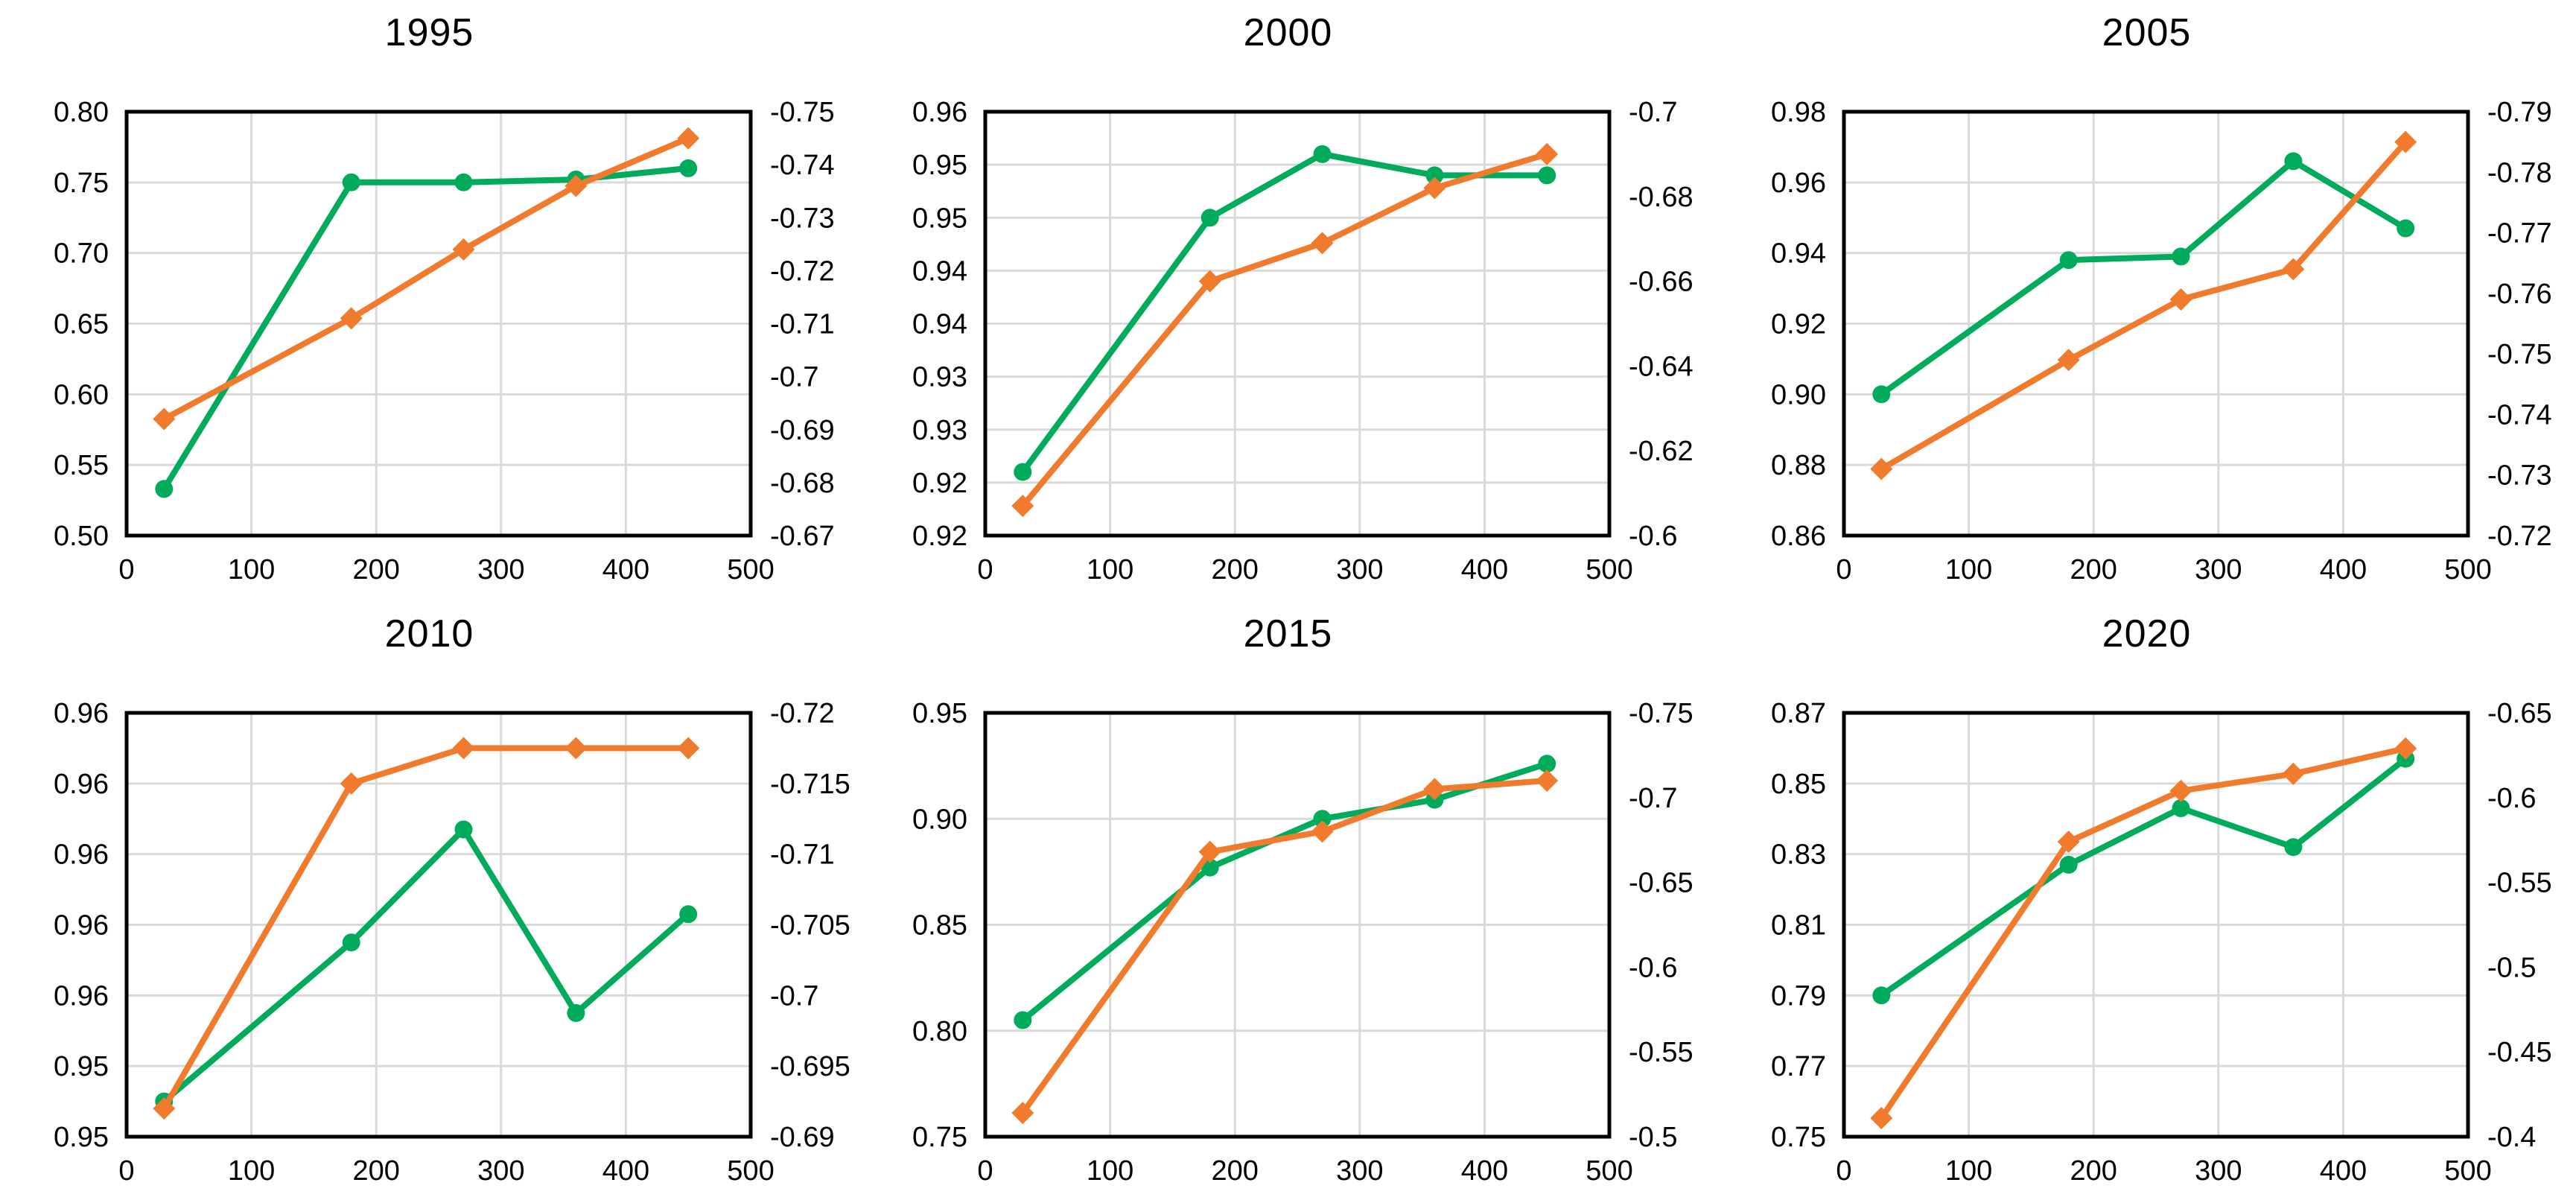  What do you see at coordinates (2511, 799) in the screenshot?
I see `right-axis-tick-label: -0.6` at bounding box center [2511, 799].